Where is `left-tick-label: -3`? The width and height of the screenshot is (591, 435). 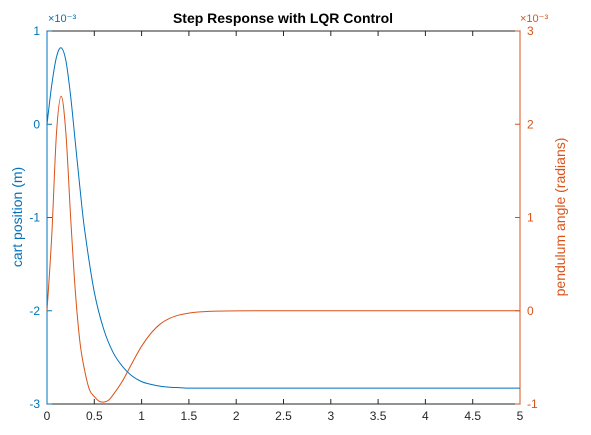
left-tick-label: -3 is located at coordinates (34, 404).